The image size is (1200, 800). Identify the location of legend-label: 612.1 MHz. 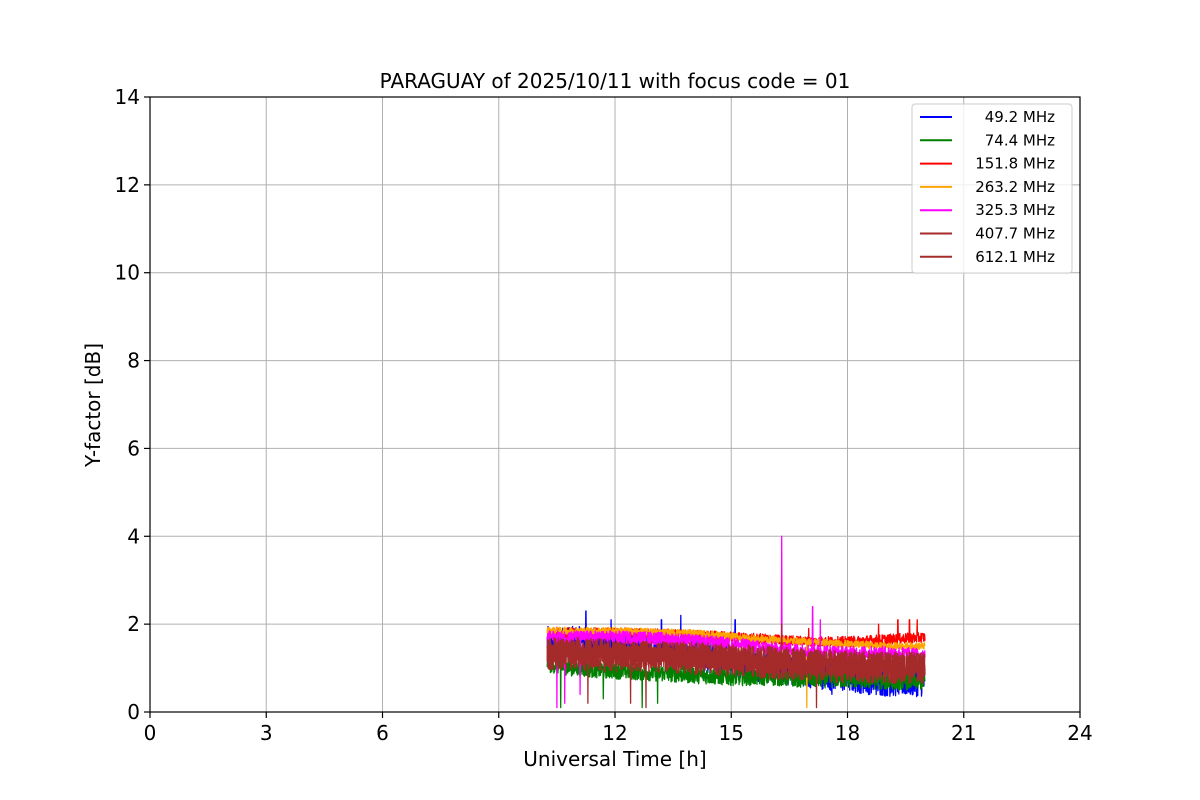
(1015, 257).